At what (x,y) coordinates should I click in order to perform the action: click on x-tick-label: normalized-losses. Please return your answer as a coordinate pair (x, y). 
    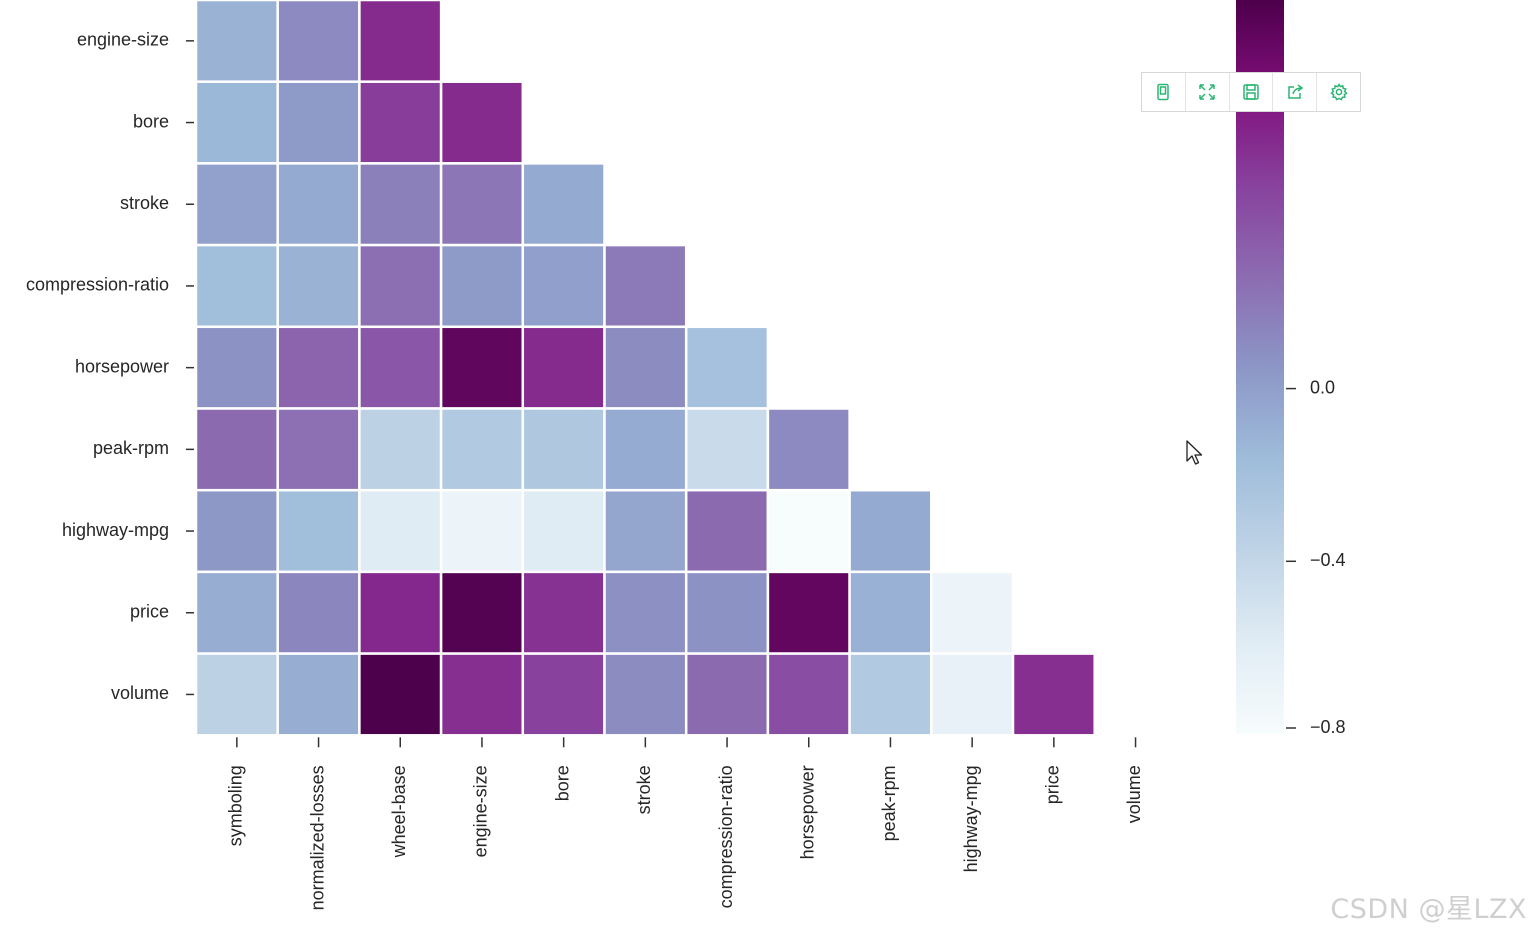
    Looking at the image, I should click on (317, 837).